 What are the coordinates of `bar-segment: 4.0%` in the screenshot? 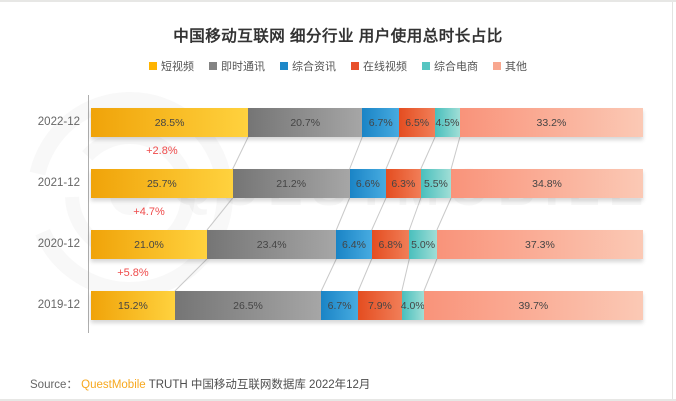 It's located at (412, 305).